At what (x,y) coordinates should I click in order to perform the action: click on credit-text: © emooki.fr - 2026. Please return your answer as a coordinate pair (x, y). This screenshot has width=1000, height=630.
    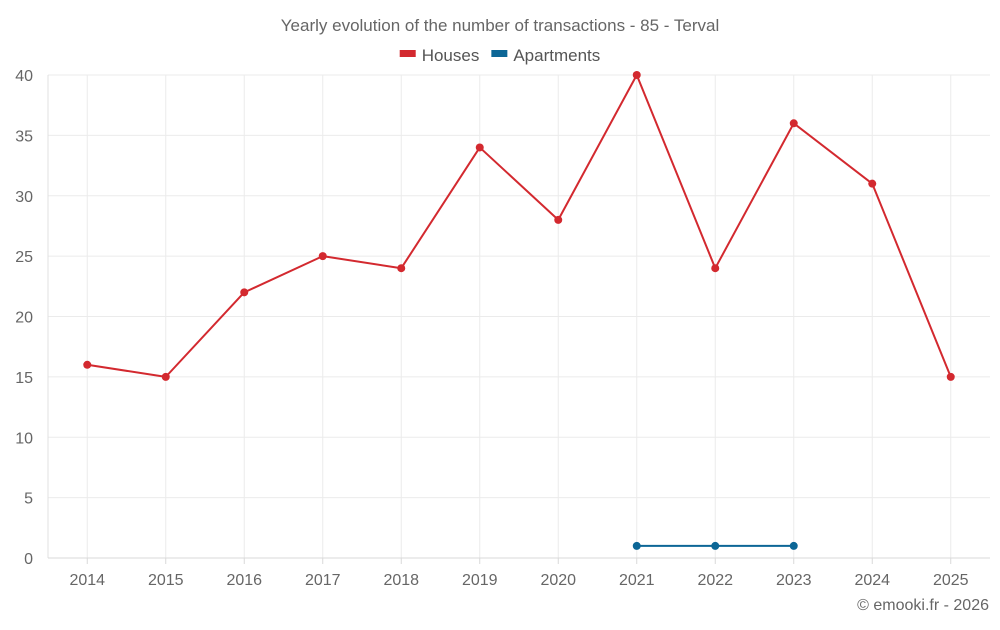
    Looking at the image, I should click on (923, 605).